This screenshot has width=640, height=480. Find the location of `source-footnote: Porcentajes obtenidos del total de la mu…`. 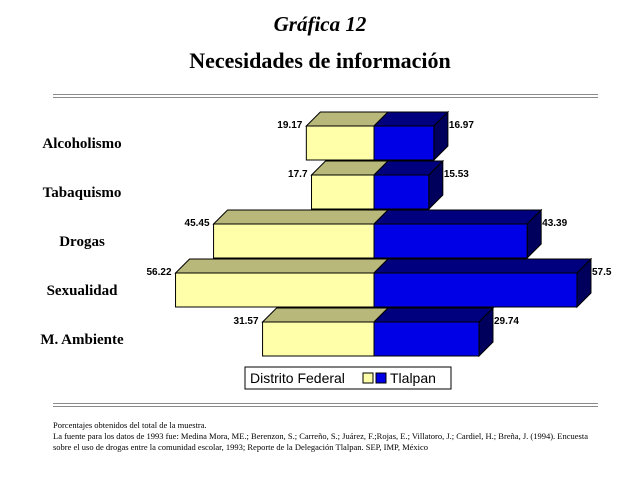

source-footnote: Porcentajes obtenidos del total de la mu… is located at coordinates (338, 436).